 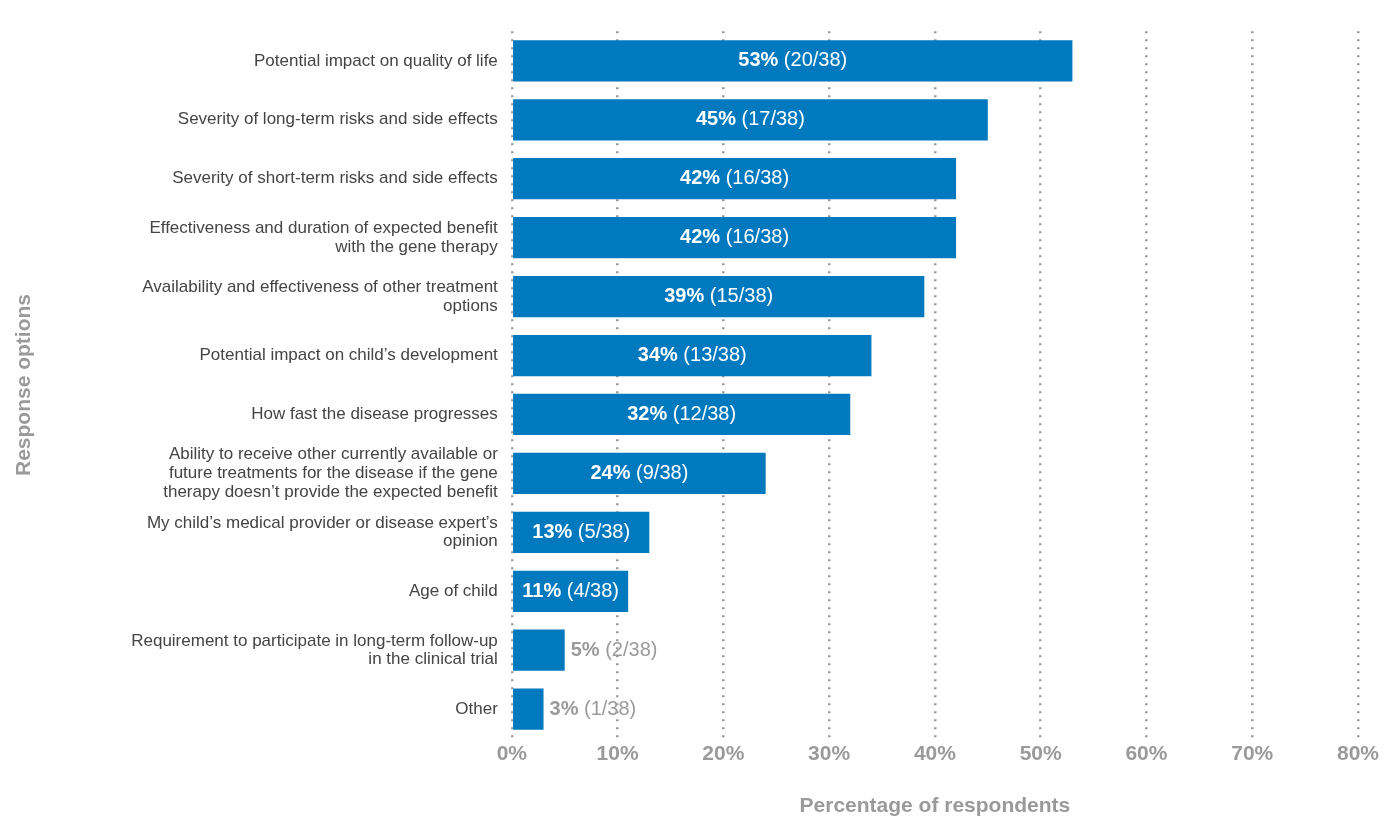 I want to click on x-tick-label: 60%, so click(x=1146, y=752).